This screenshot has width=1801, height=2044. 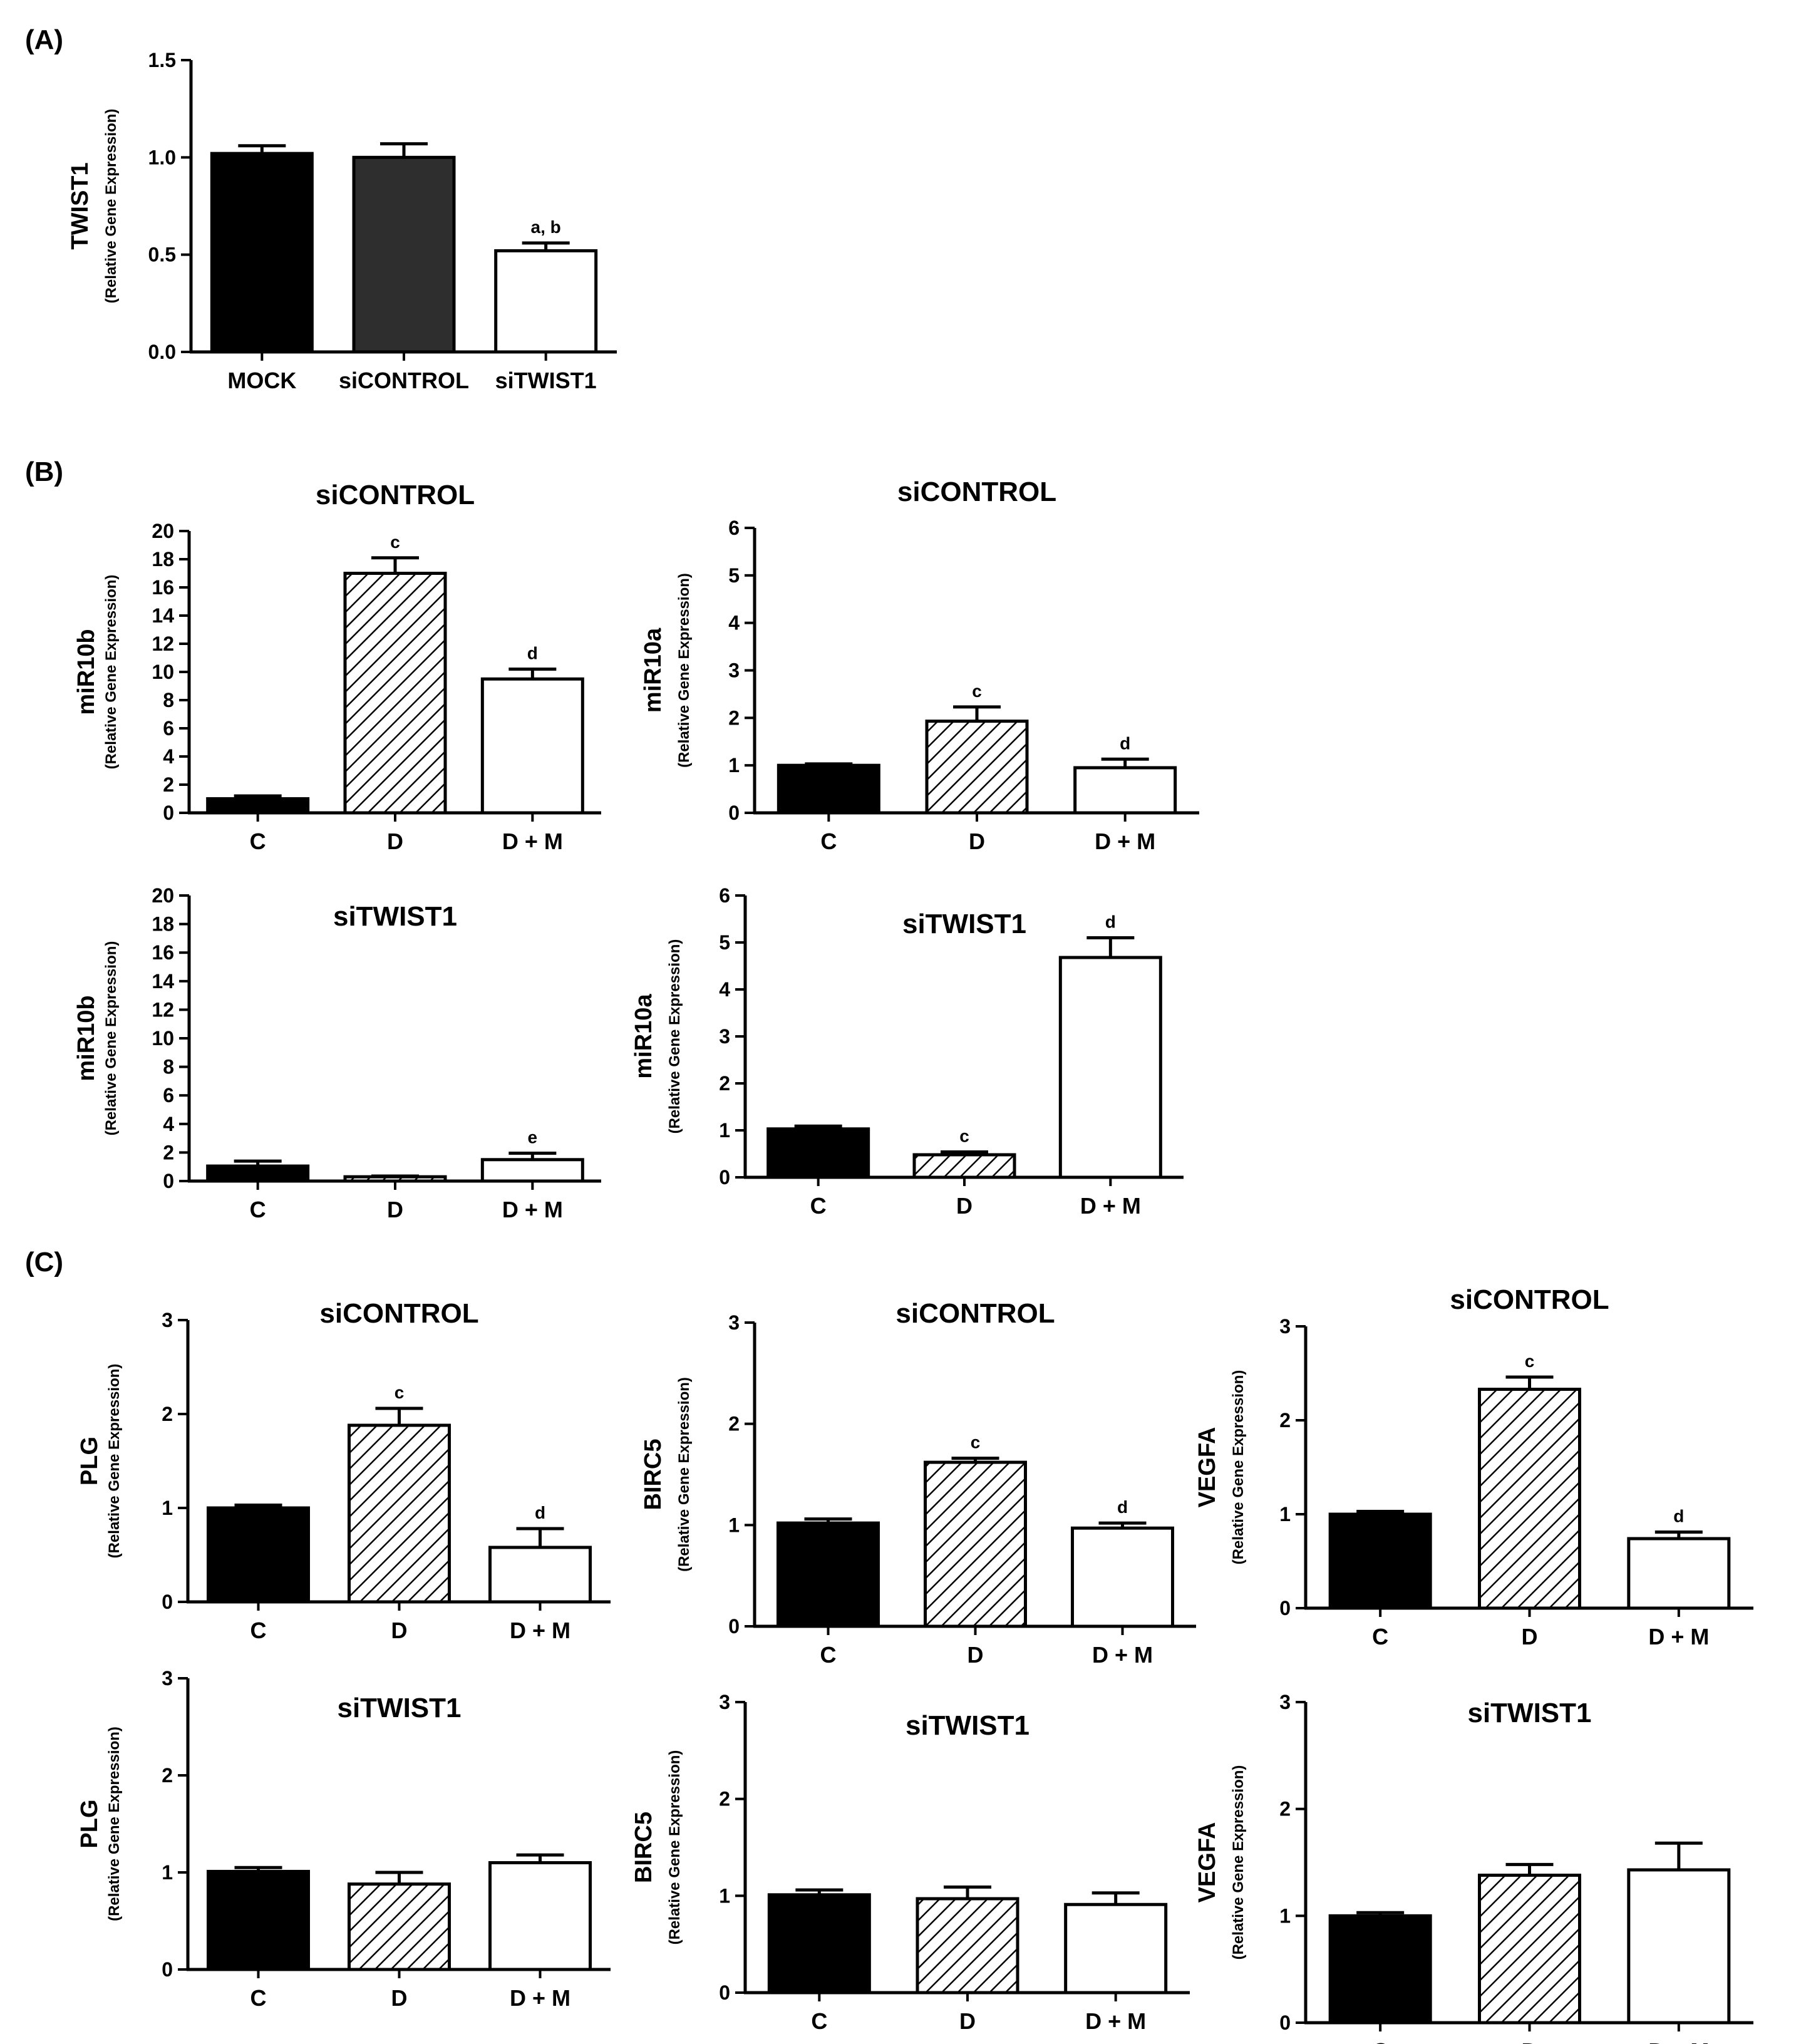 What do you see at coordinates (163, 924) in the screenshot?
I see `y-tick-label: 18` at bounding box center [163, 924].